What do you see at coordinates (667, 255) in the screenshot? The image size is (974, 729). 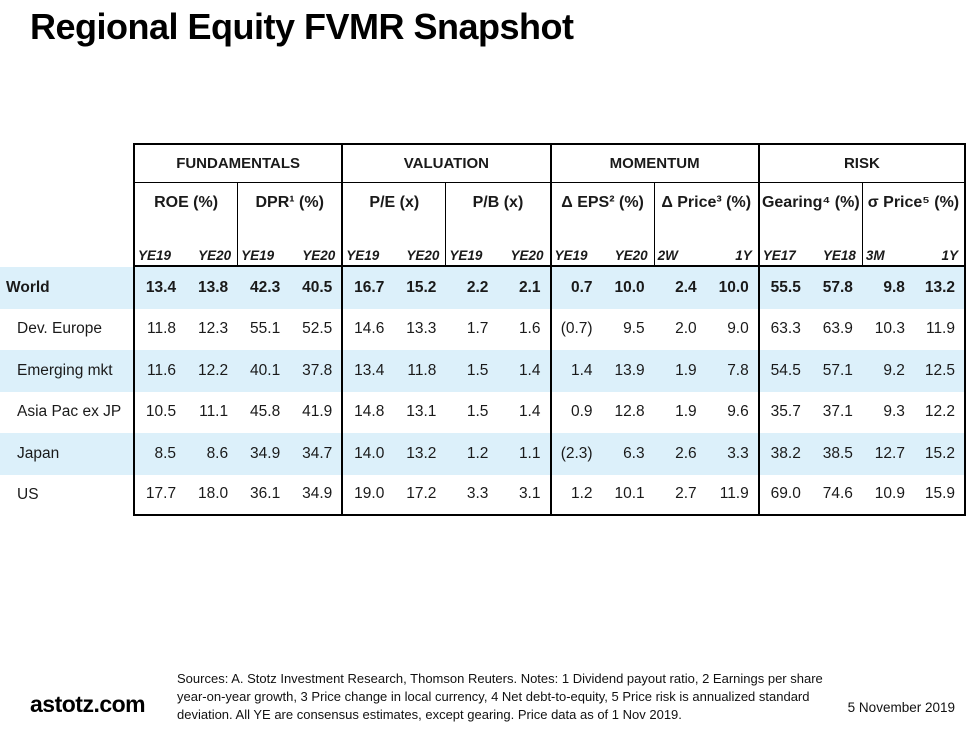 I see `subcol-label: 2W` at bounding box center [667, 255].